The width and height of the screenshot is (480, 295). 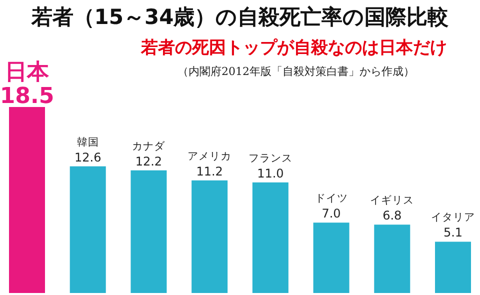 I want to click on data-label: 18.5, so click(x=27, y=96).